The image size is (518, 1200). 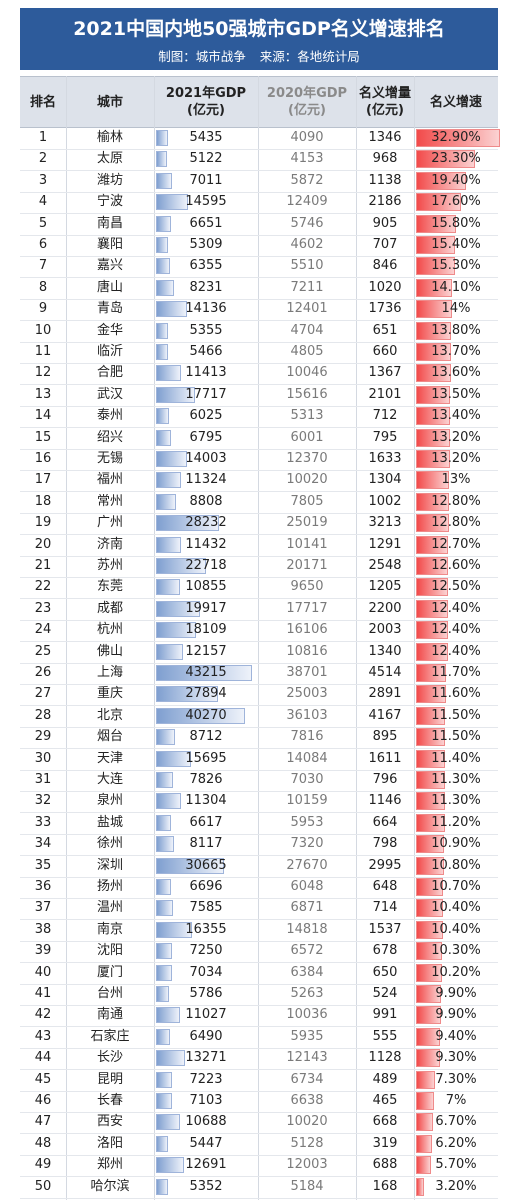 I want to click on increase-cell: 660, so click(x=385, y=351).